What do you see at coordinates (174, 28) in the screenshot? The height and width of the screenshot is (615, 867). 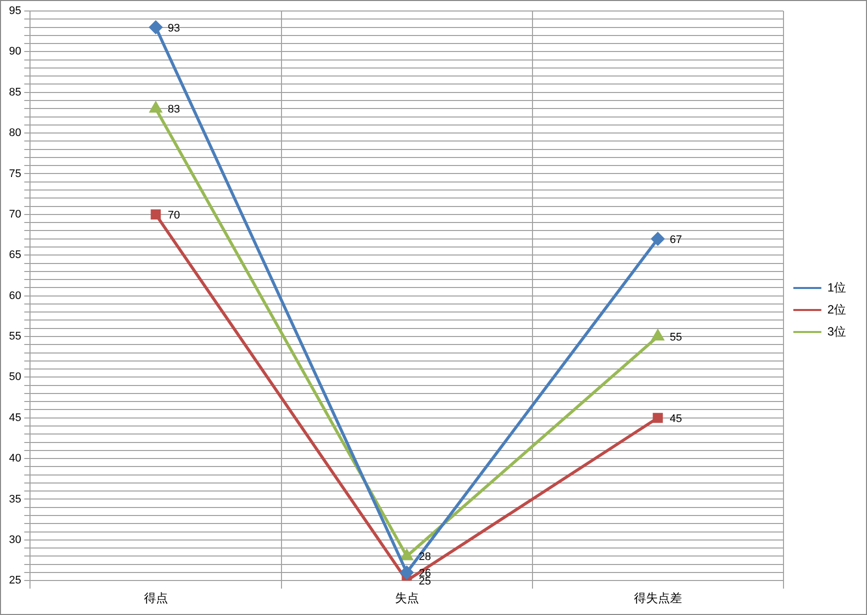 I see `data-label: 93` at bounding box center [174, 28].